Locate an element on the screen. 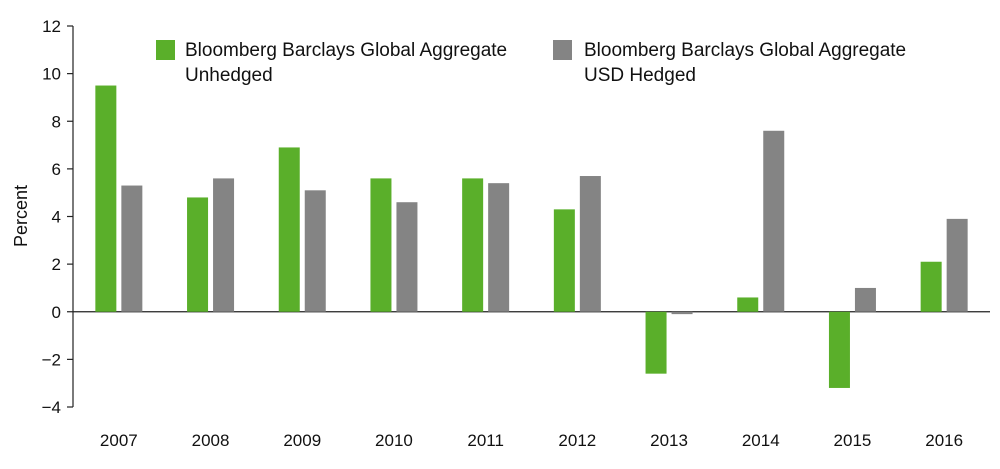 The image size is (1000, 469). y-tick-label: −4 is located at coordinates (51, 407).